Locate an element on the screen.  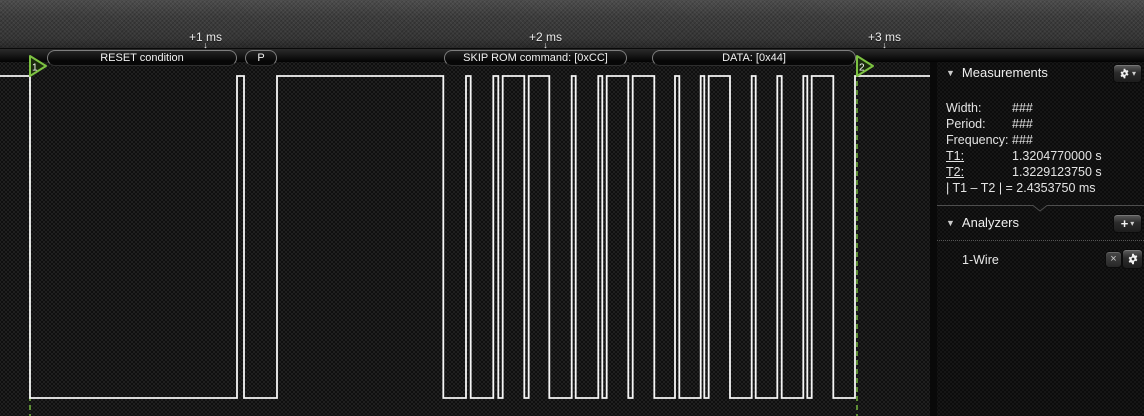
time-ruler: +1 ms ↓ +2 ms ↓ +3 ms ↓ is located at coordinates (572, 25).